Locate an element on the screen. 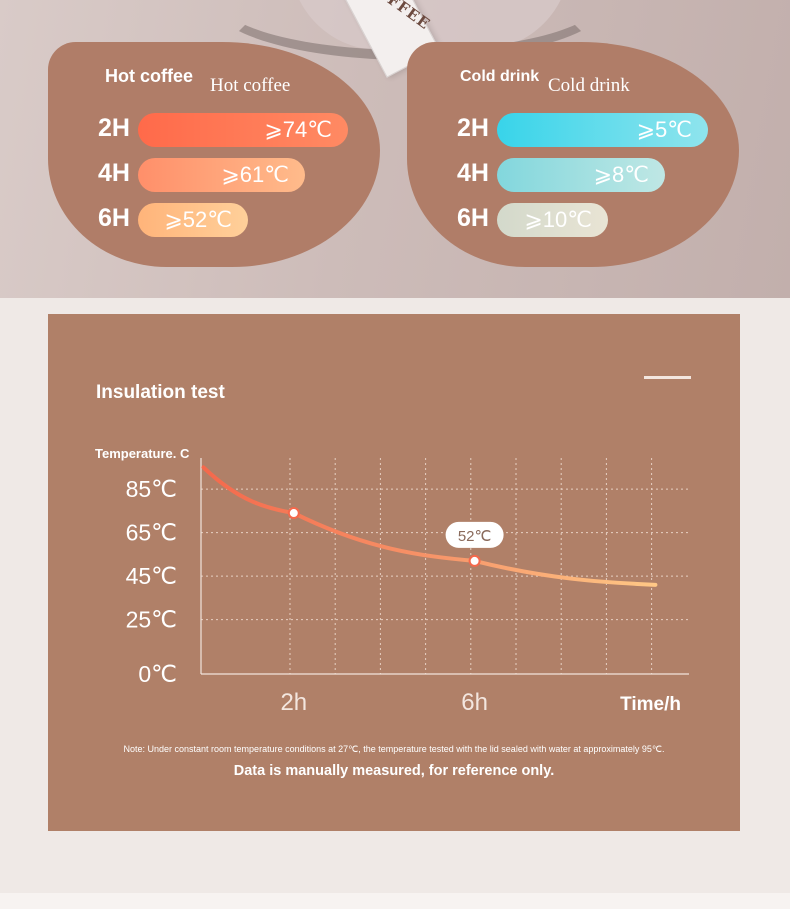 This screenshot has height=909, width=790. x-tick-labels: 2h 6h is located at coordinates (384, 702).